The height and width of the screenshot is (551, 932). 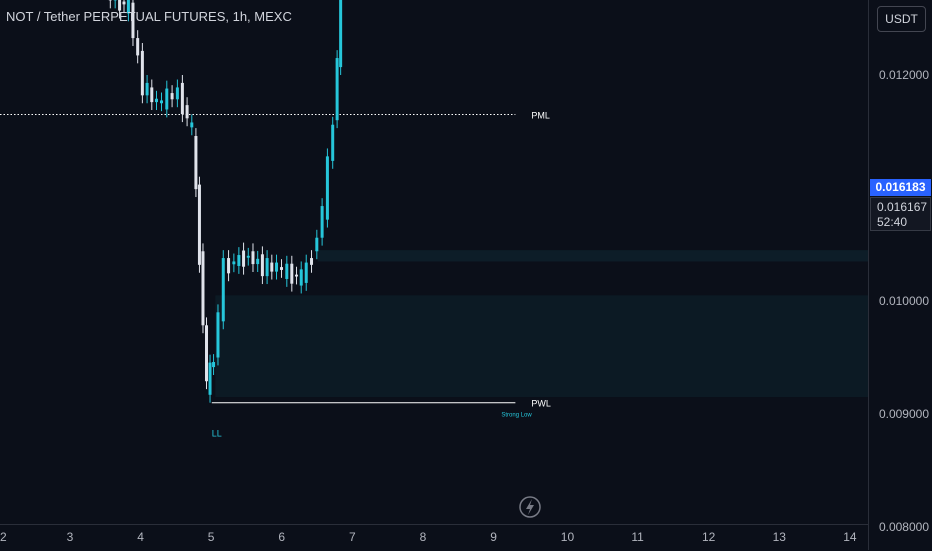 I want to click on live-price-tag: 0.016183, so click(x=900, y=187).